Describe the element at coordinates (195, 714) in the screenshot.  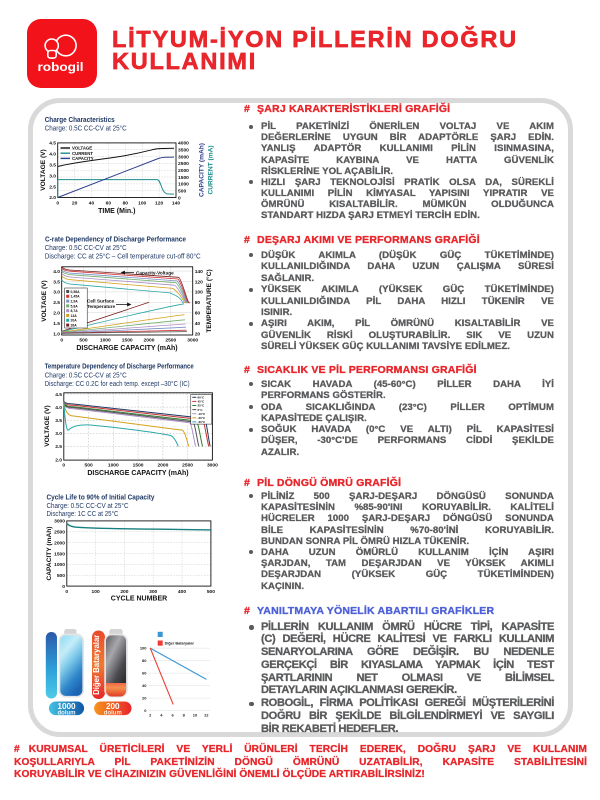
I see `svg-text: 10` at that location.